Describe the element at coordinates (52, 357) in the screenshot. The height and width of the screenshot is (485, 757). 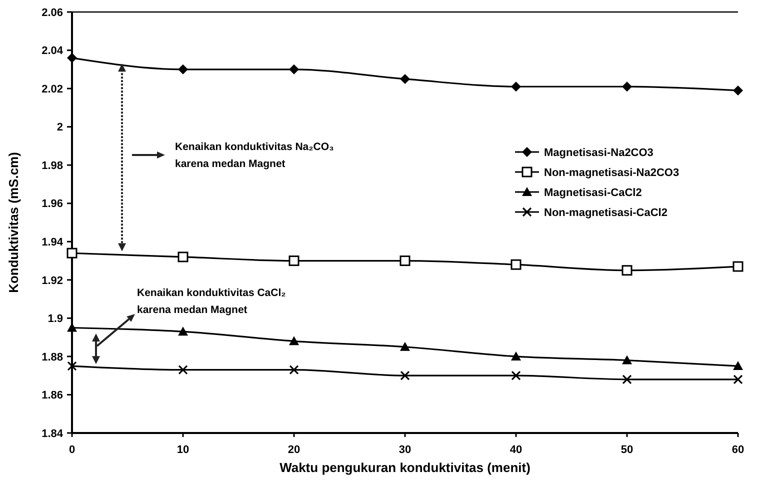
I see `y-tick-label: 1.88` at that location.